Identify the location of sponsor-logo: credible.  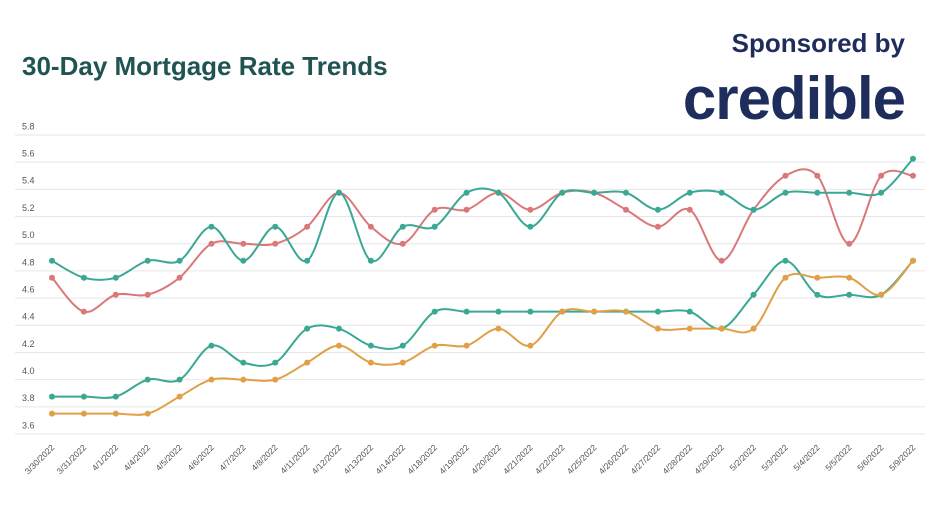
(794, 98).